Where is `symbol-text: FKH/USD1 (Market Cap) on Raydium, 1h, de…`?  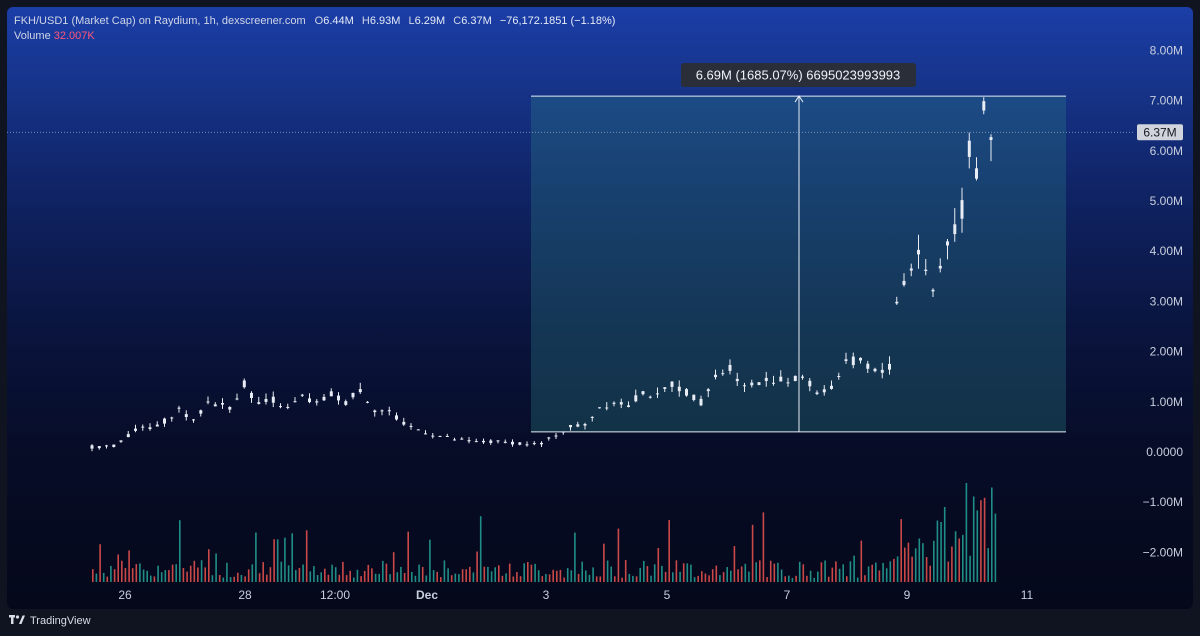
symbol-text: FKH/USD1 (Market Cap) on Raydium, 1h, de… is located at coordinates (160, 21).